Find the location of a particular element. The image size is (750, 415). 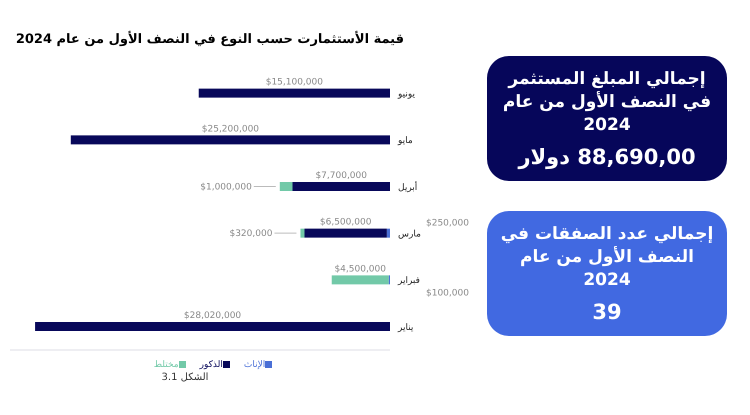

text: إجمالي عدد الصفقات في النصف الأول من عام 2024 is located at coordinates (607, 257).